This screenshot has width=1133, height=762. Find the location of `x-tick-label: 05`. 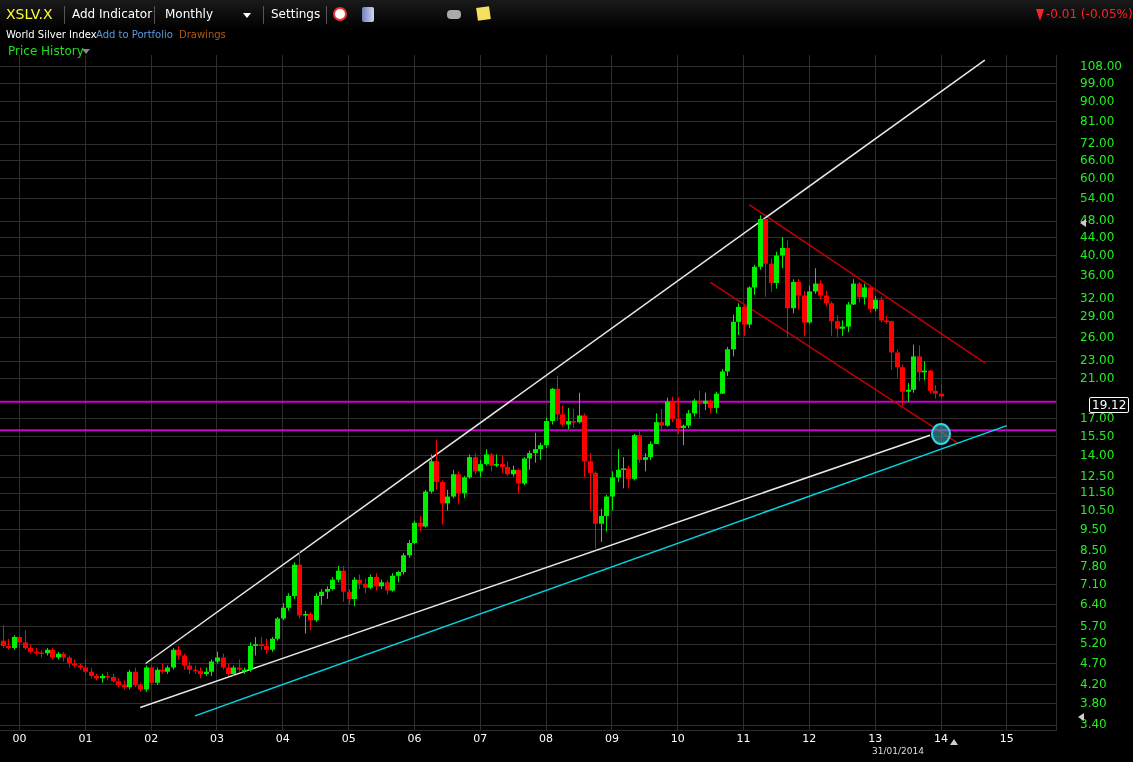

x-tick-label: 05 is located at coordinates (348, 739).